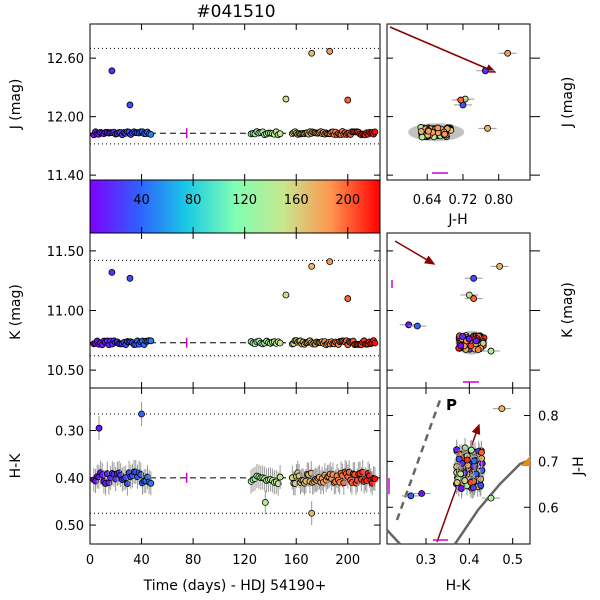 This screenshot has width=600, height=600. I want to click on ytick-label: 0.6, so click(548, 508).